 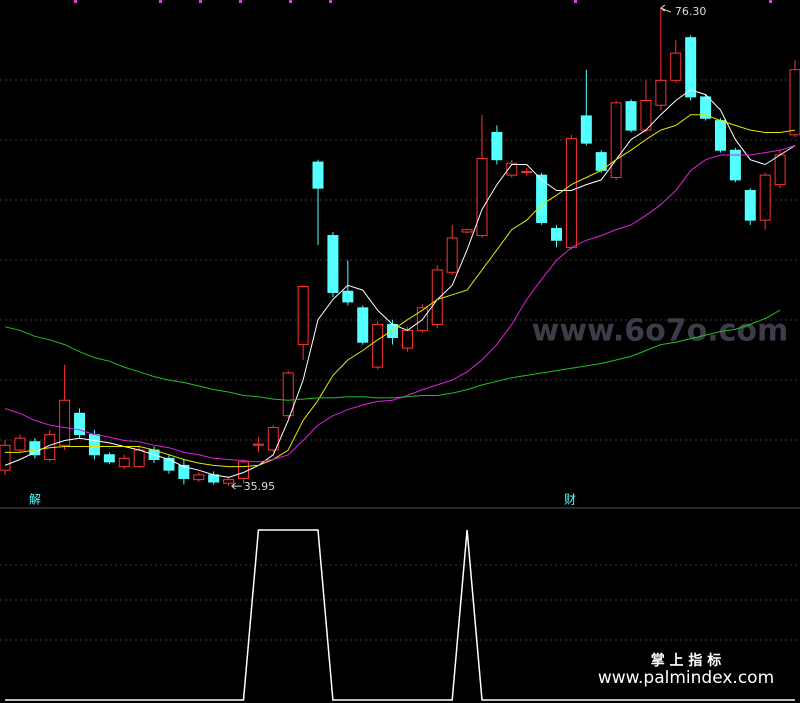 What do you see at coordinates (660, 331) in the screenshot?
I see `watermark: www.6o7o.com` at bounding box center [660, 331].